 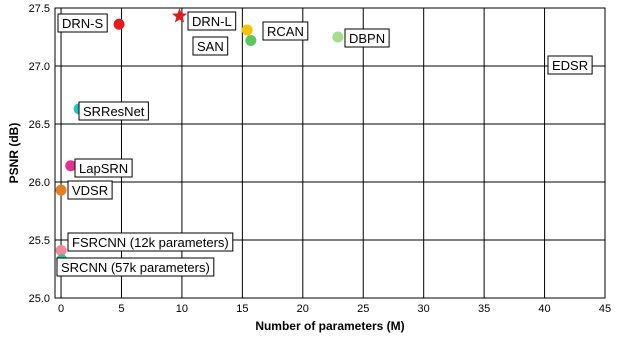 I want to click on x-tick-label: 0, so click(x=61, y=309).